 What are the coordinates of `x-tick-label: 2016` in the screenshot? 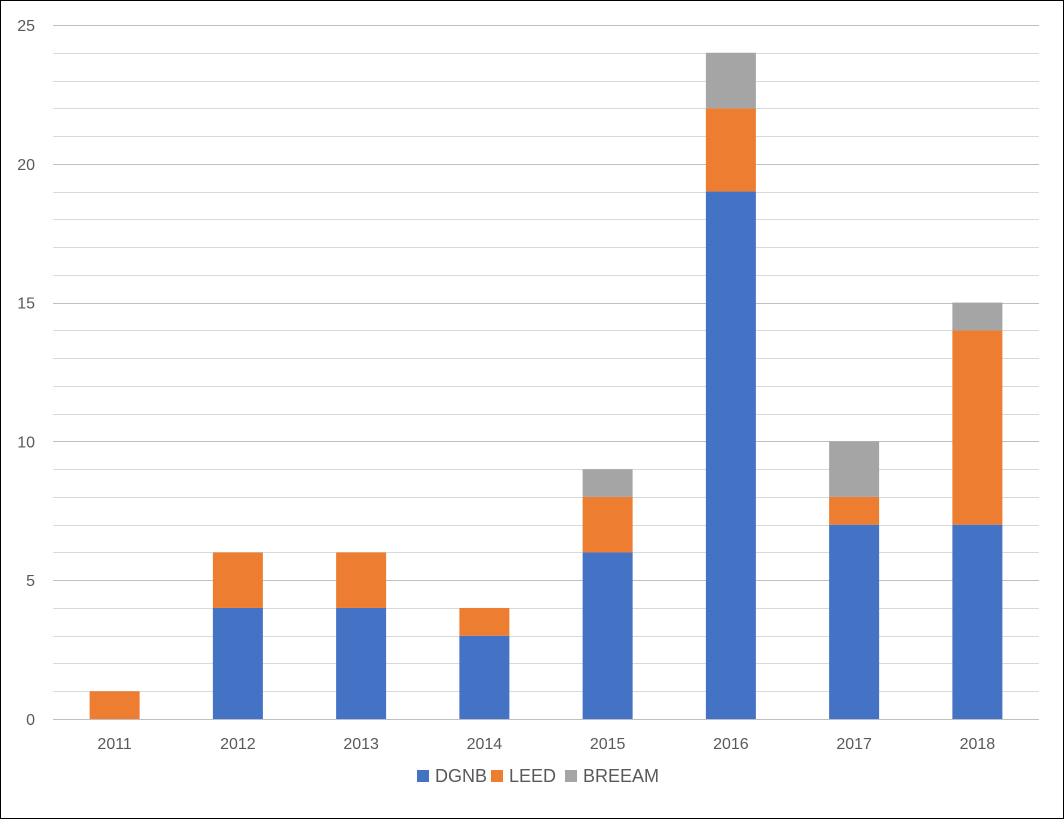 It's located at (731, 744).